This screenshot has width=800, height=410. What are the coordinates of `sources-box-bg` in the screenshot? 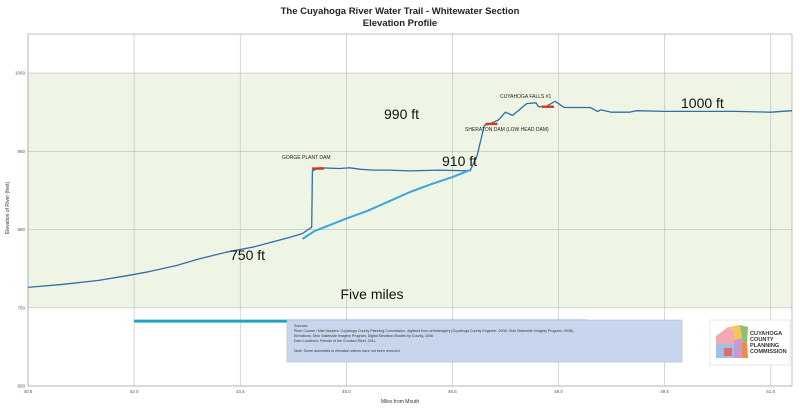 It's located at (484, 341).